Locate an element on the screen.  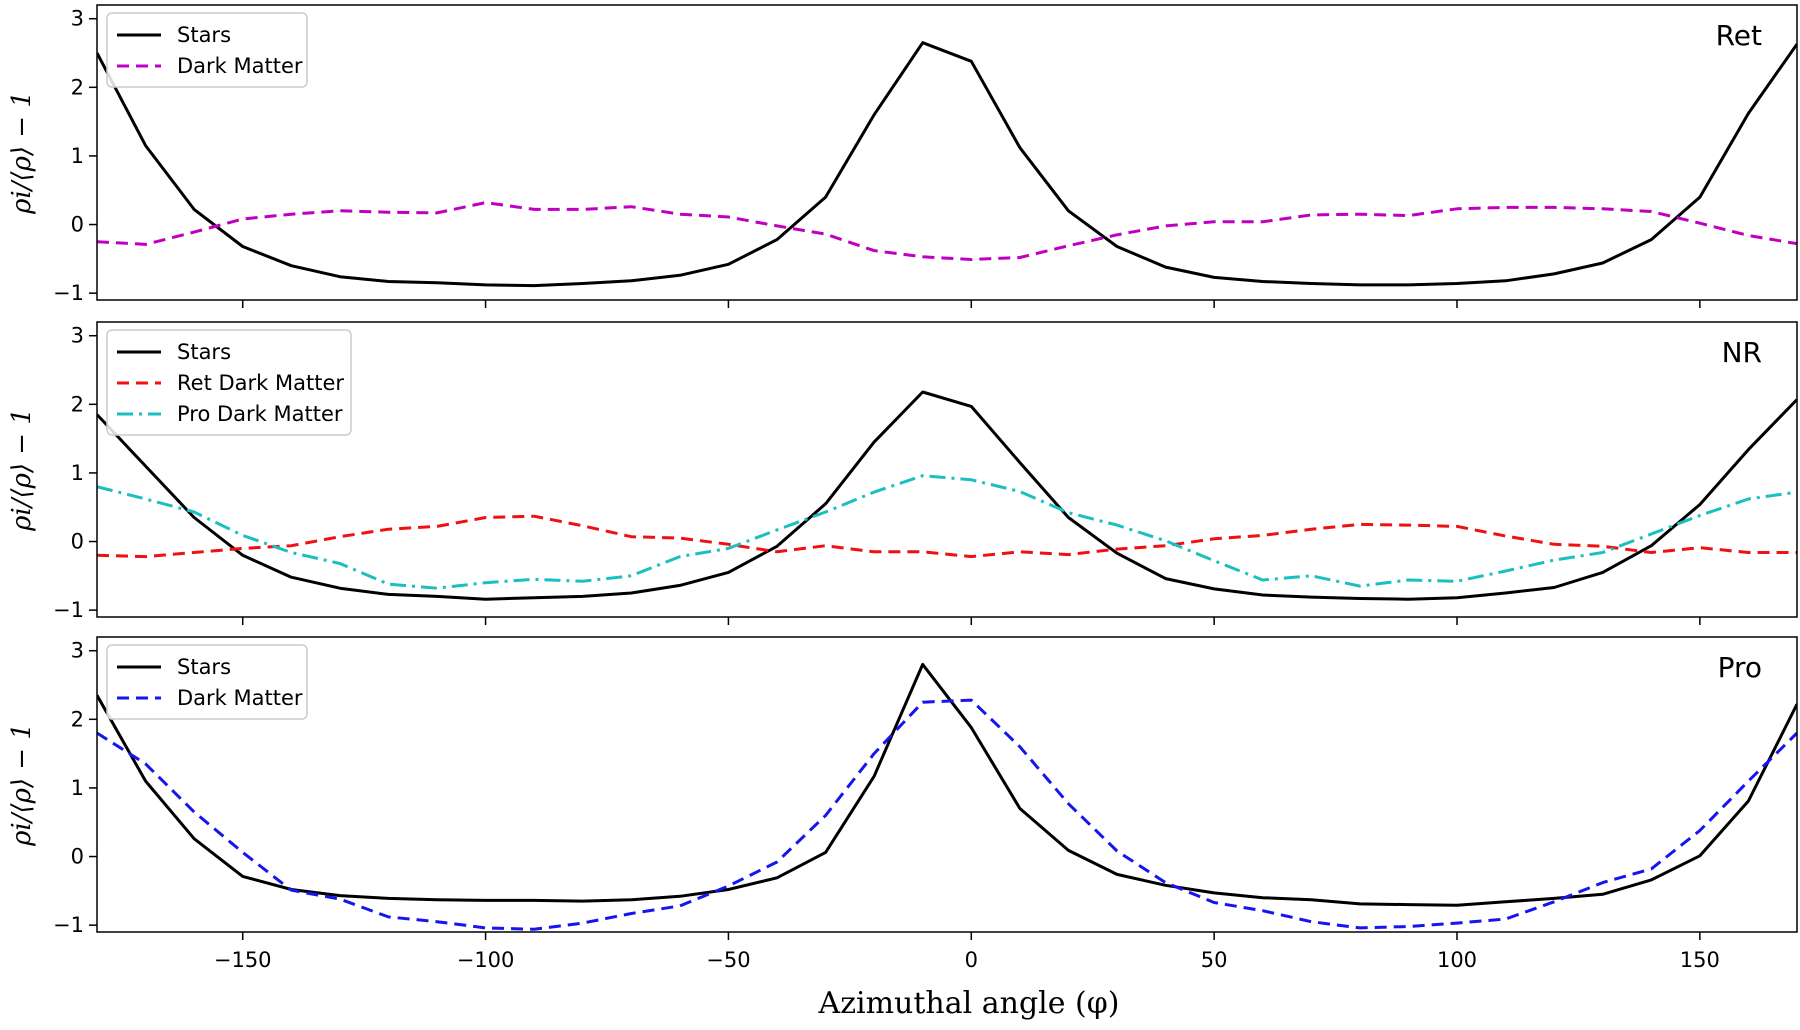
panel-pro-legend-box is located at coordinates (207, 682).